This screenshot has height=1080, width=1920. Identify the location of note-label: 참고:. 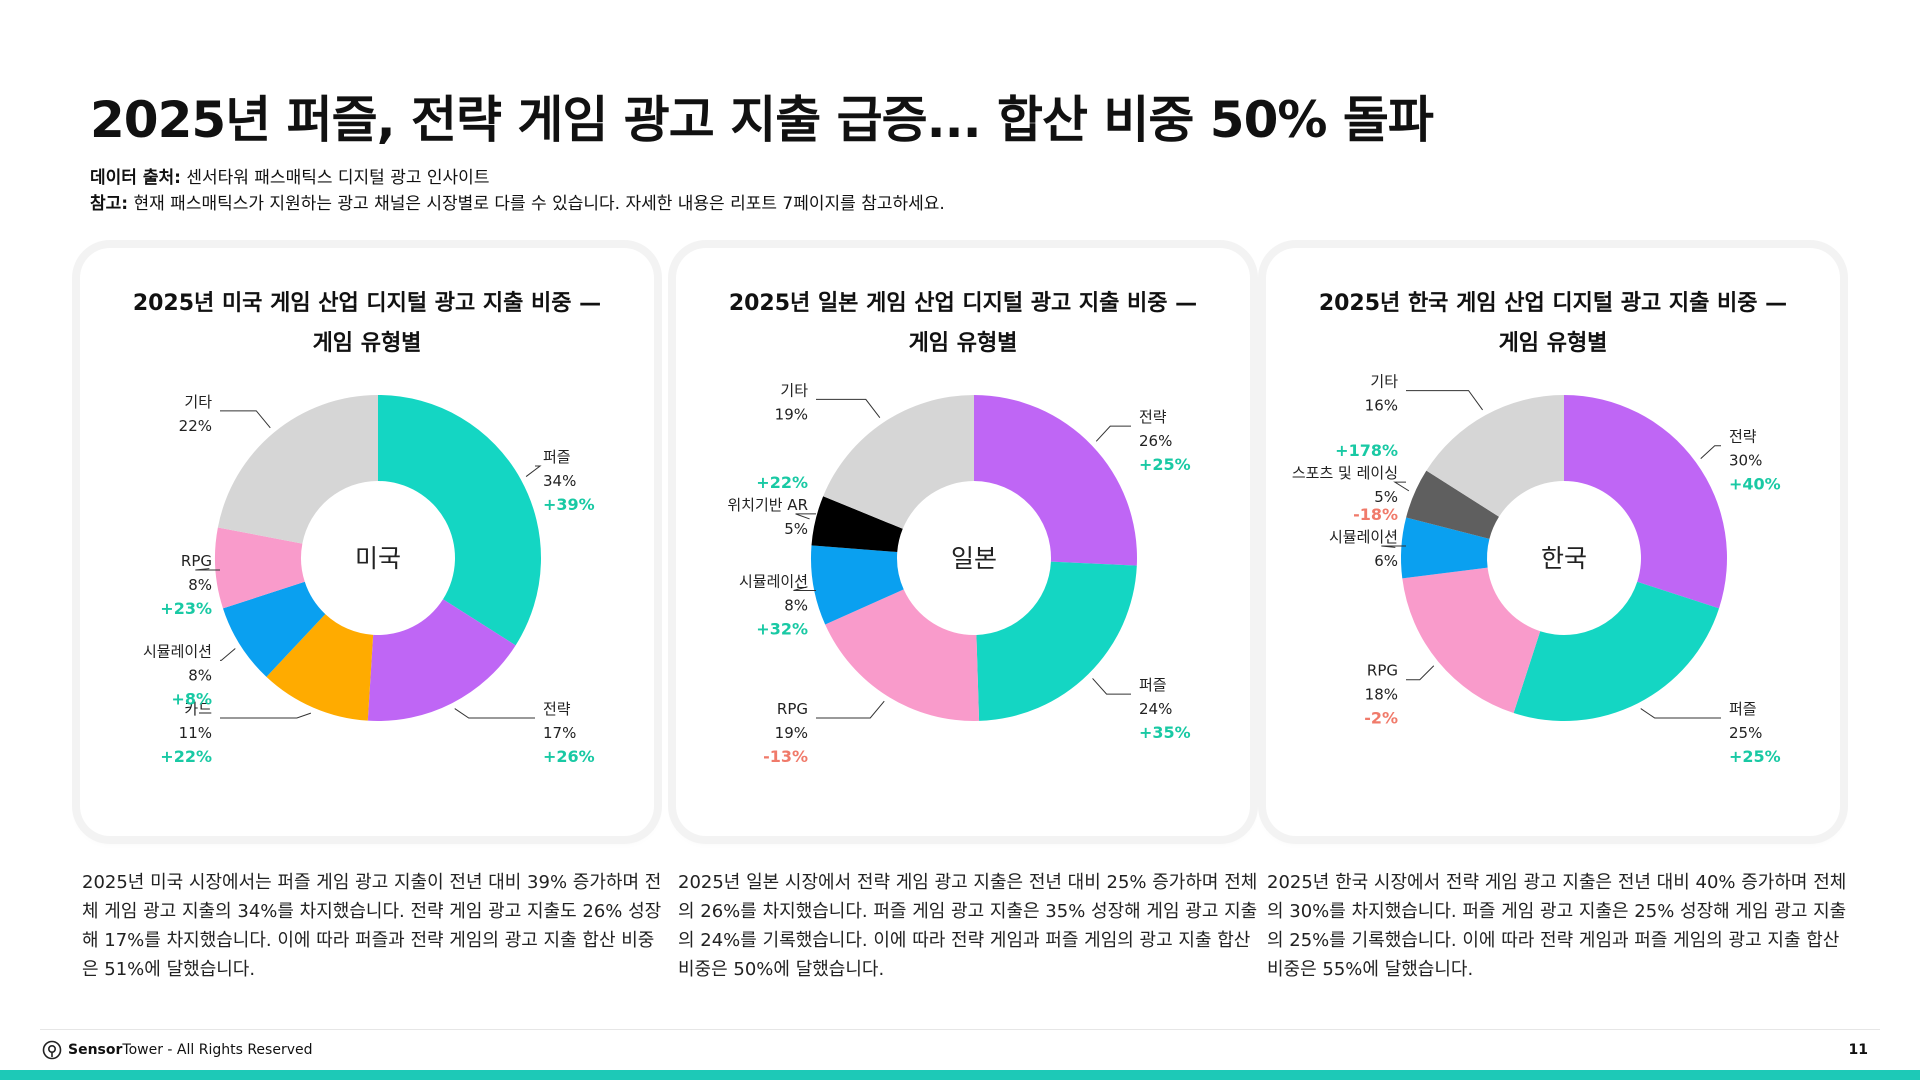
(109, 204).